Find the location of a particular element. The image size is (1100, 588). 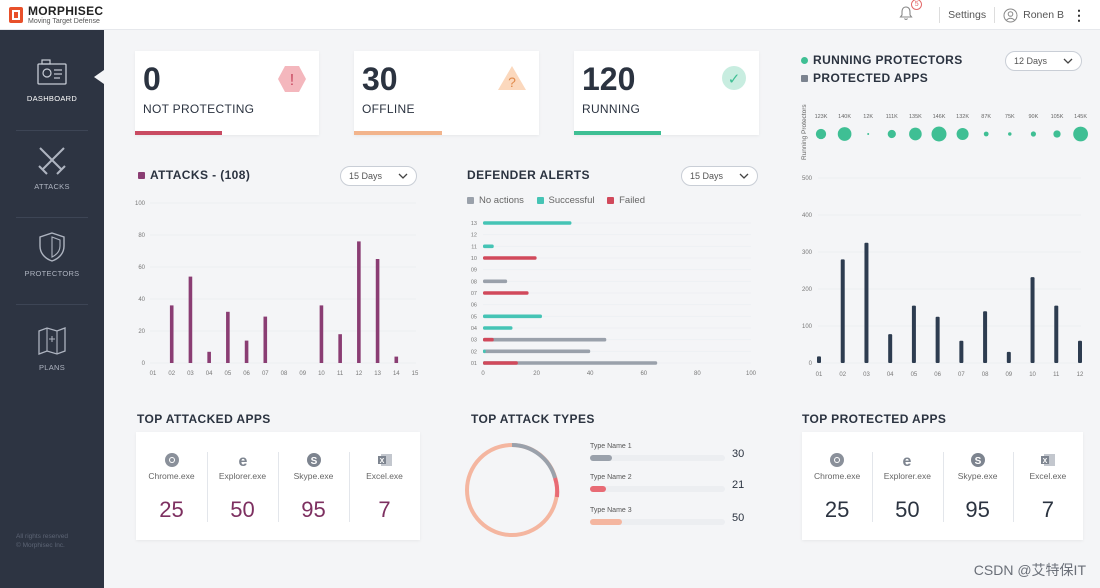

defender-days-dropdown: 15 Days is located at coordinates (719, 176).